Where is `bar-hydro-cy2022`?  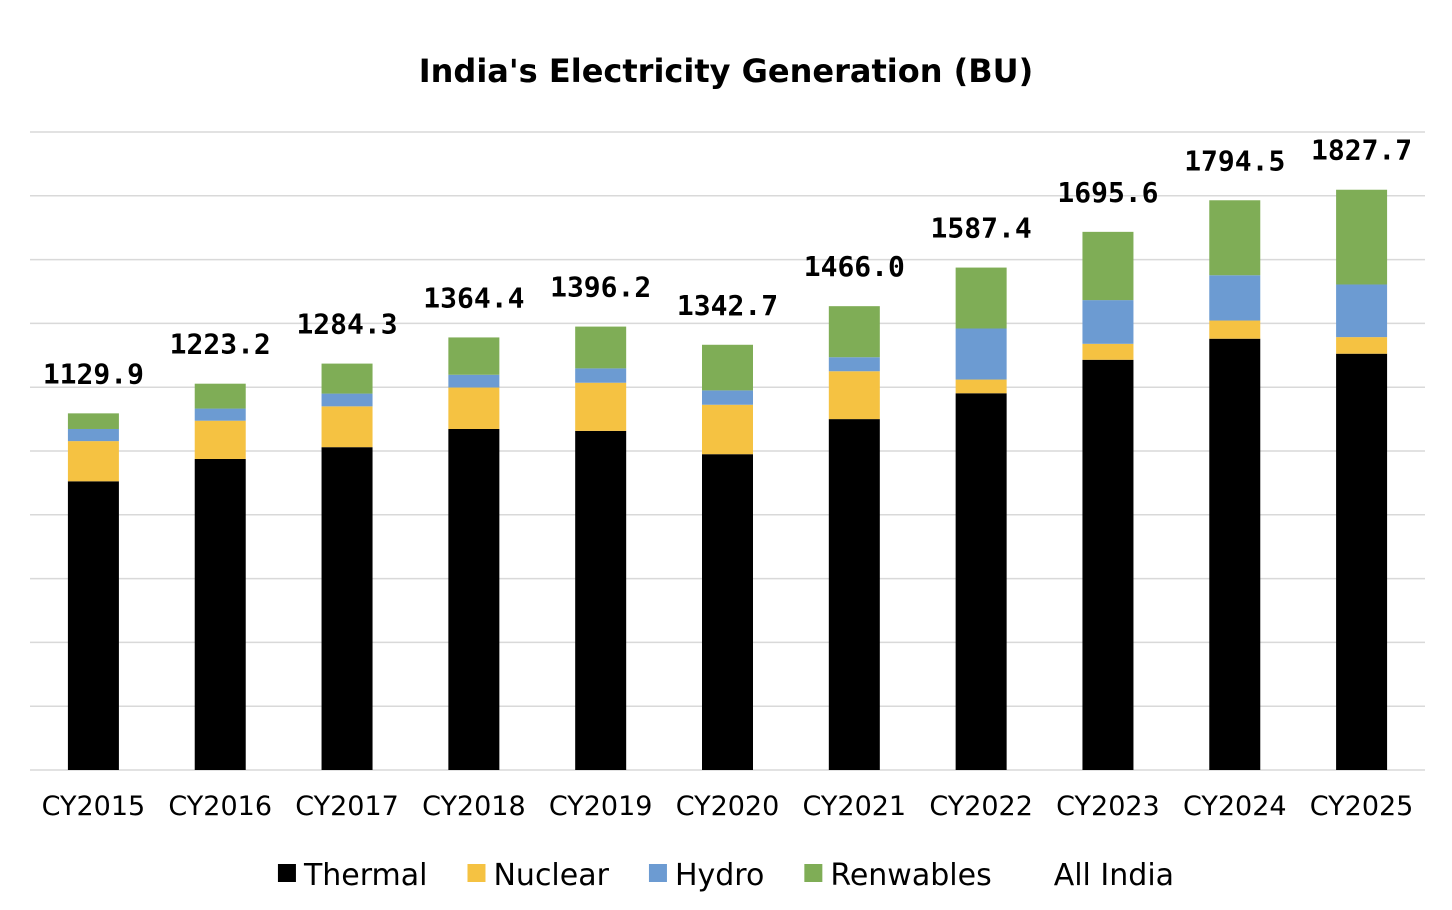
bar-hydro-cy2022 is located at coordinates (981, 354).